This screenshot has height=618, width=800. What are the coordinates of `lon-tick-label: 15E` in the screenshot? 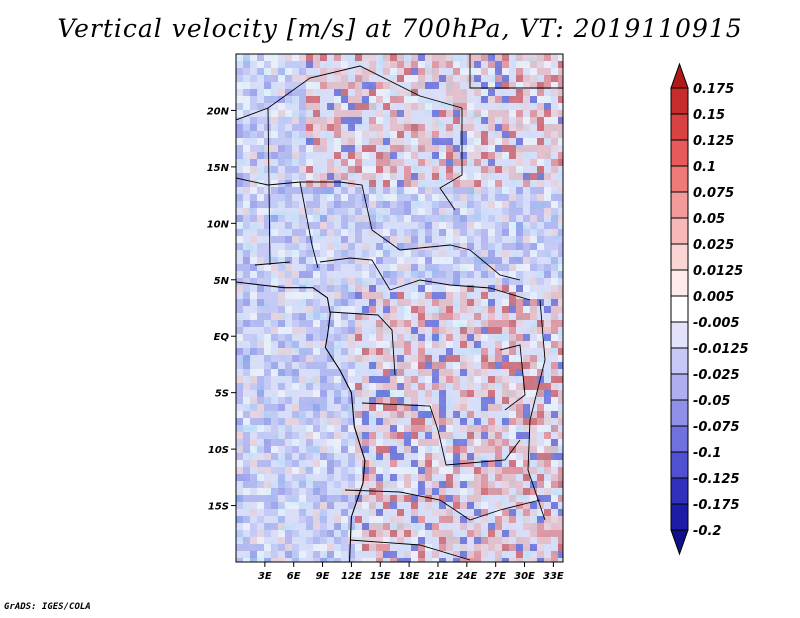 It's located at (380, 576).